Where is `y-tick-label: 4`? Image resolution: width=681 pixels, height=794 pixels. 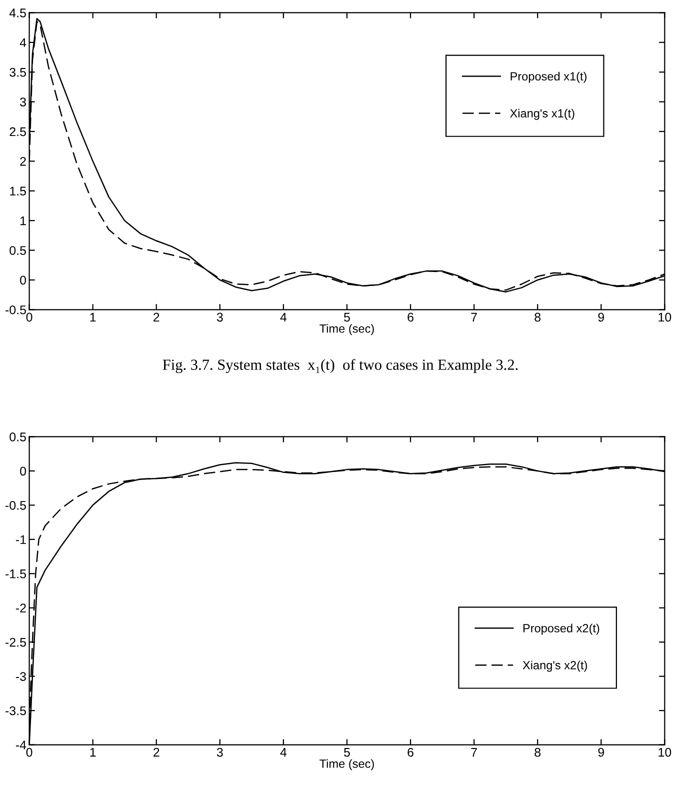 y-tick-label: 4 is located at coordinates (23, 42).